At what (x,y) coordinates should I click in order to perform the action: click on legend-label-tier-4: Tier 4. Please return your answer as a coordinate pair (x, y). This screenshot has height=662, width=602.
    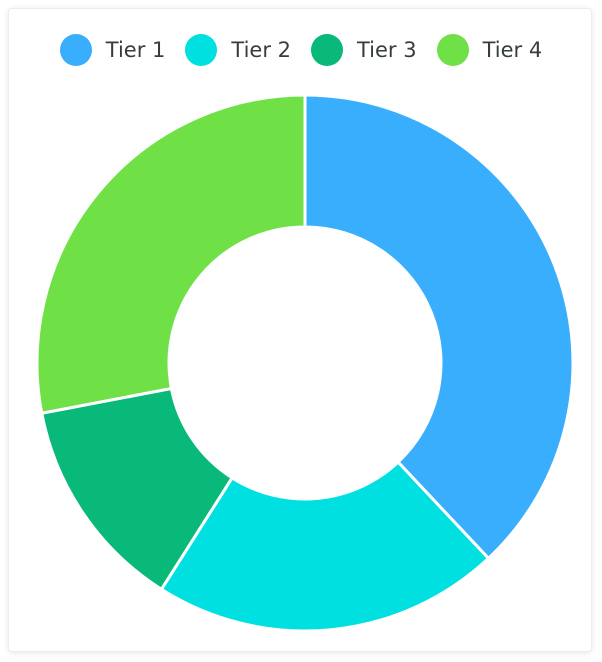
    Looking at the image, I should click on (512, 50).